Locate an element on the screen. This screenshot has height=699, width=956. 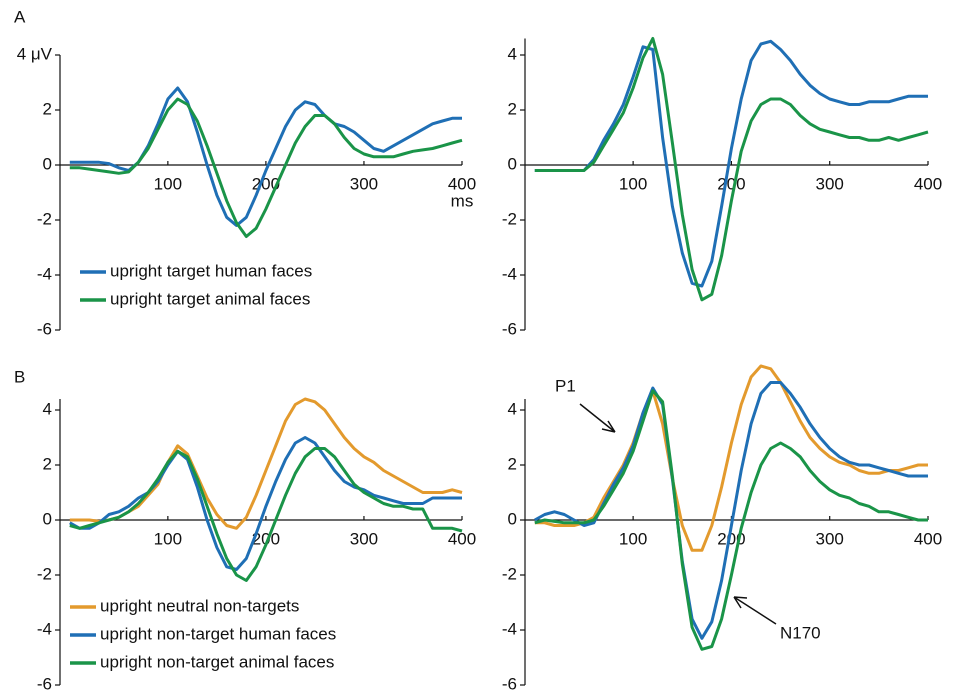
panel-label: B is located at coordinates (19, 376).